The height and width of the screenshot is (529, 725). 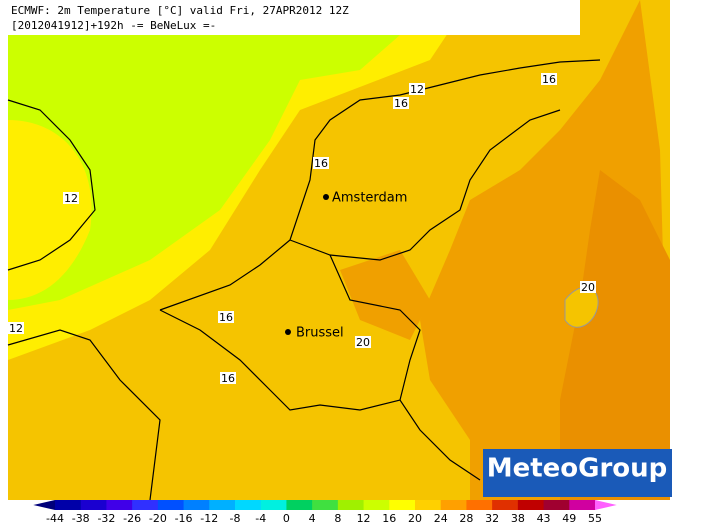 What do you see at coordinates (113, 25) in the screenshot?
I see `header-line: [2012041912]+192h -= BeNeLux =-` at bounding box center [113, 25].